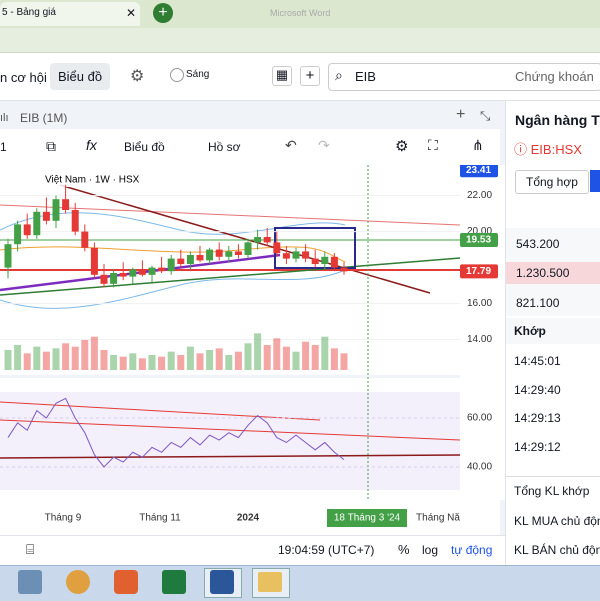  Describe the element at coordinates (554, 76) in the screenshot. I see `market-select: Chứng khoán` at that location.